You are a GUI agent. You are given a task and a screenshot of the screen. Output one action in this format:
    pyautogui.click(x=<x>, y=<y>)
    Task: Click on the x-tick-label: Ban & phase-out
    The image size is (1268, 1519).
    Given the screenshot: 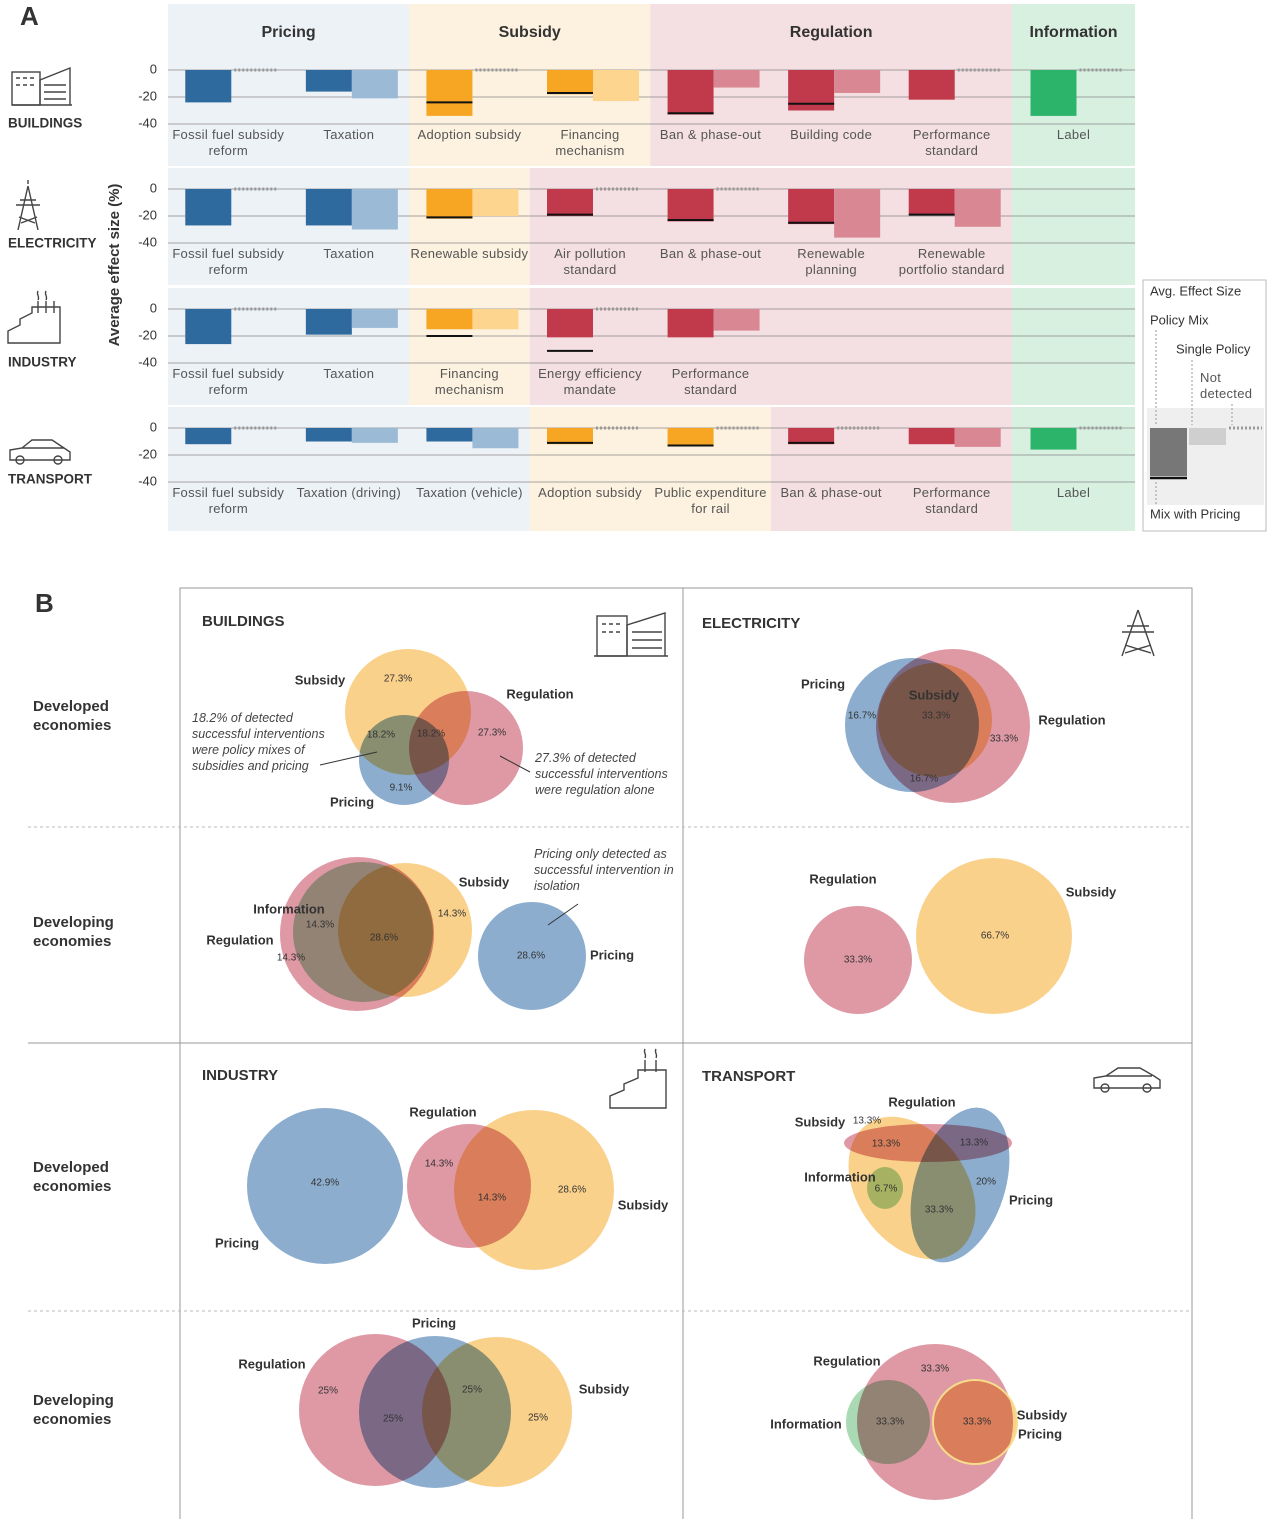 What is the action you would take?
    pyautogui.click(x=710, y=134)
    